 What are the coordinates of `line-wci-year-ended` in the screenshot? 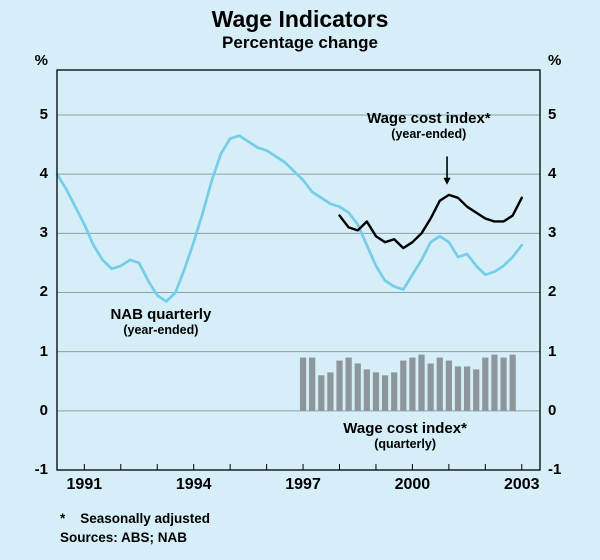 It's located at (430, 221).